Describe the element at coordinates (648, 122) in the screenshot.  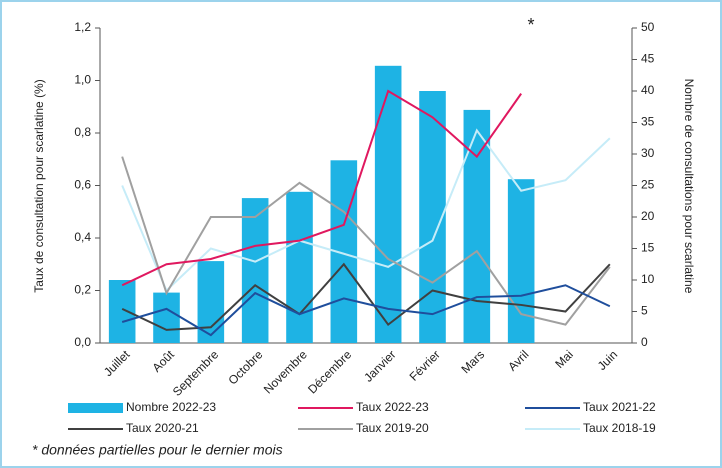
I see `y2-tick-label: 35` at that location.